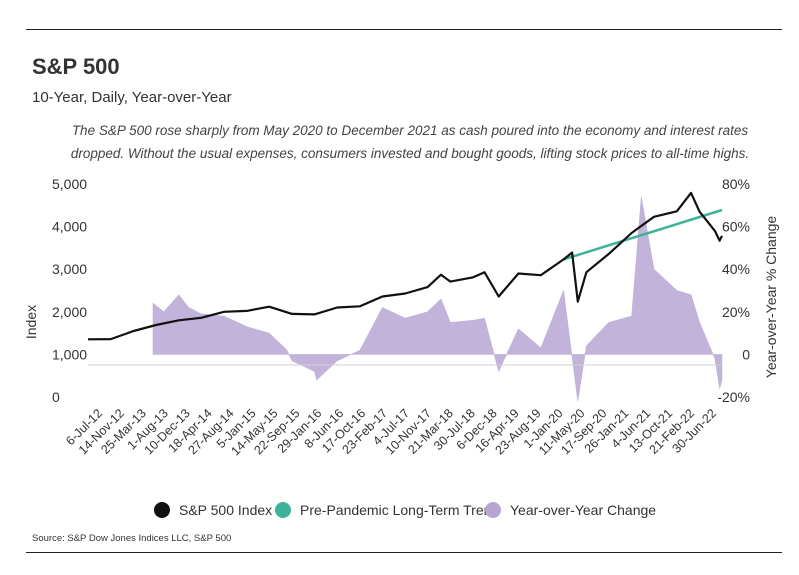 Image resolution: width=799 pixels, height=575 pixels. I want to click on legend-label-trend: Pre-Pandemic Long-Term Trend, so click(400, 510).